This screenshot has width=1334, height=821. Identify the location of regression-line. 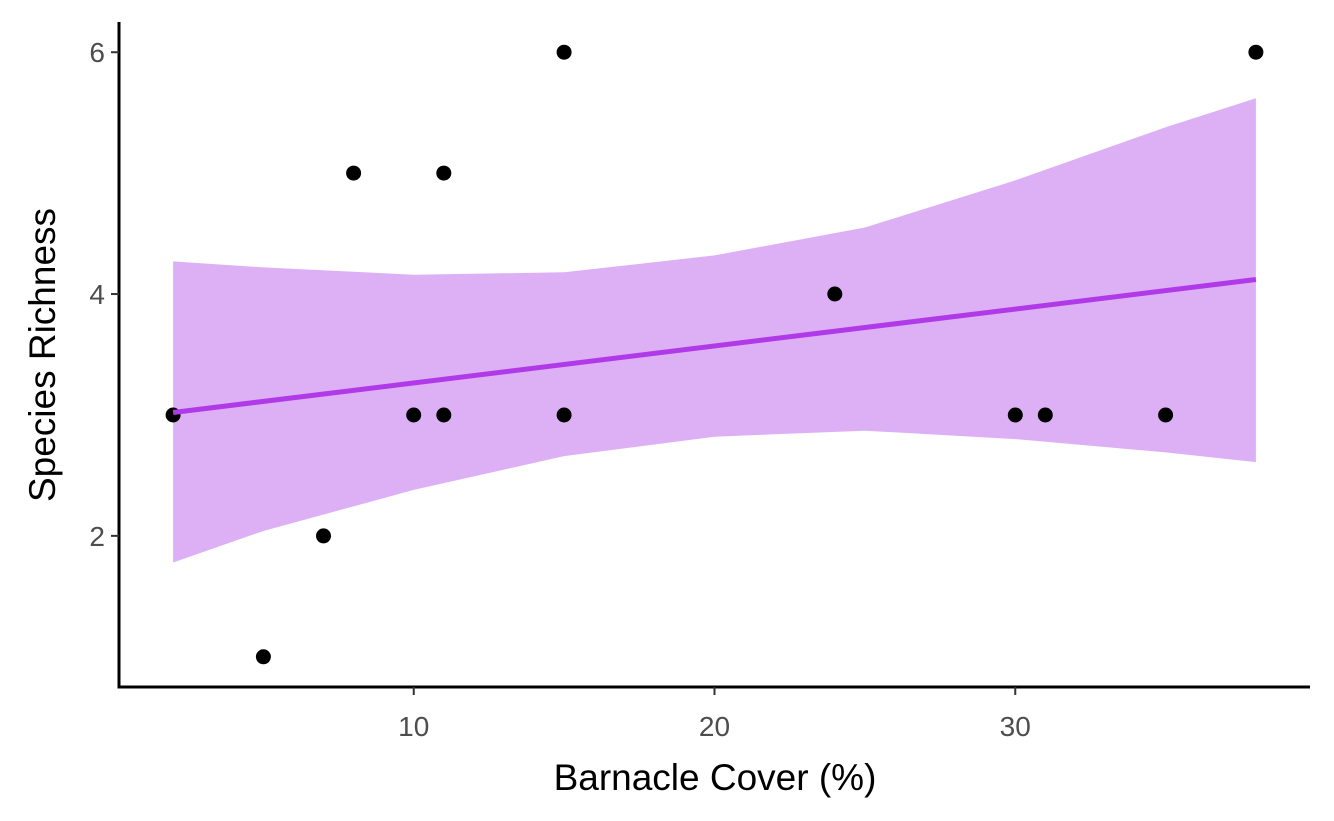
(714, 346).